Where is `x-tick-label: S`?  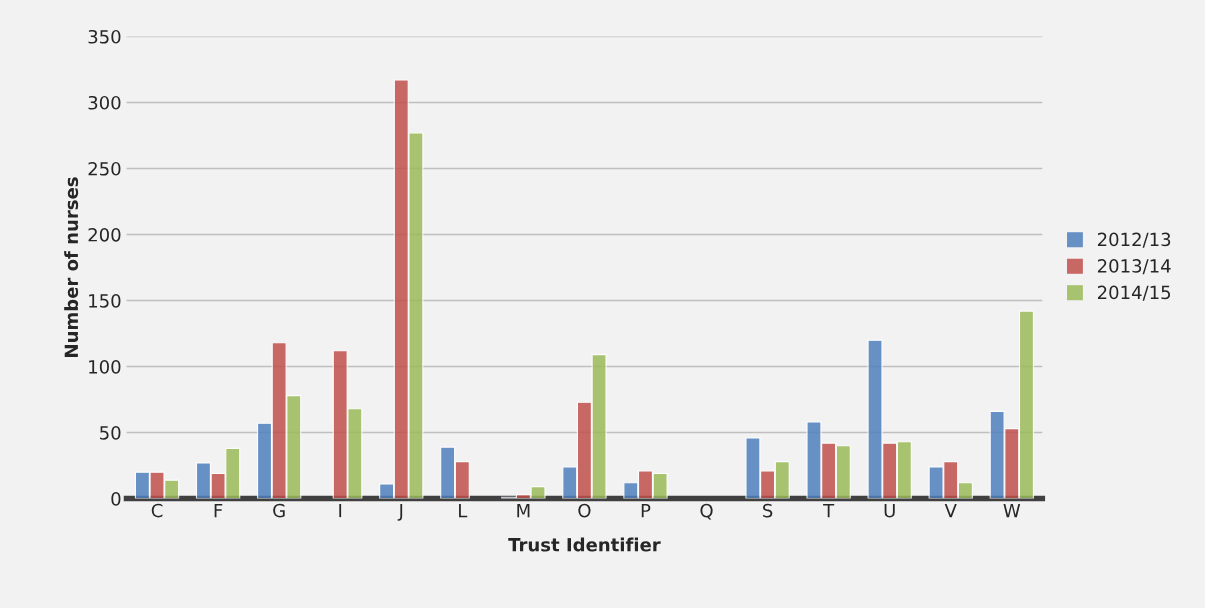
x-tick-label: S is located at coordinates (768, 510).